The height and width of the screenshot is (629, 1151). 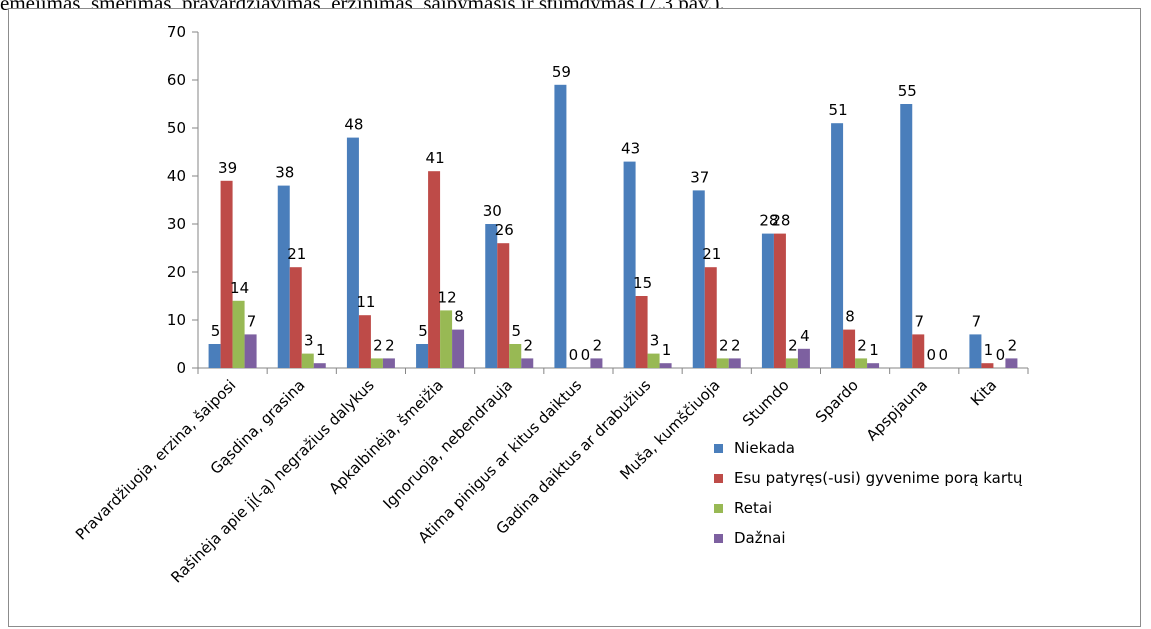 What do you see at coordinates (176, 128) in the screenshot?
I see `y-tick-label: 50` at bounding box center [176, 128].